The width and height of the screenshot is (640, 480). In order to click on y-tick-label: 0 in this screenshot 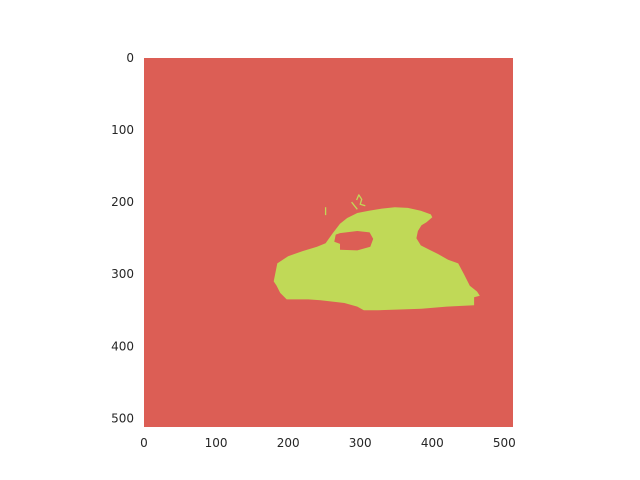, I will do `click(130, 58)`.